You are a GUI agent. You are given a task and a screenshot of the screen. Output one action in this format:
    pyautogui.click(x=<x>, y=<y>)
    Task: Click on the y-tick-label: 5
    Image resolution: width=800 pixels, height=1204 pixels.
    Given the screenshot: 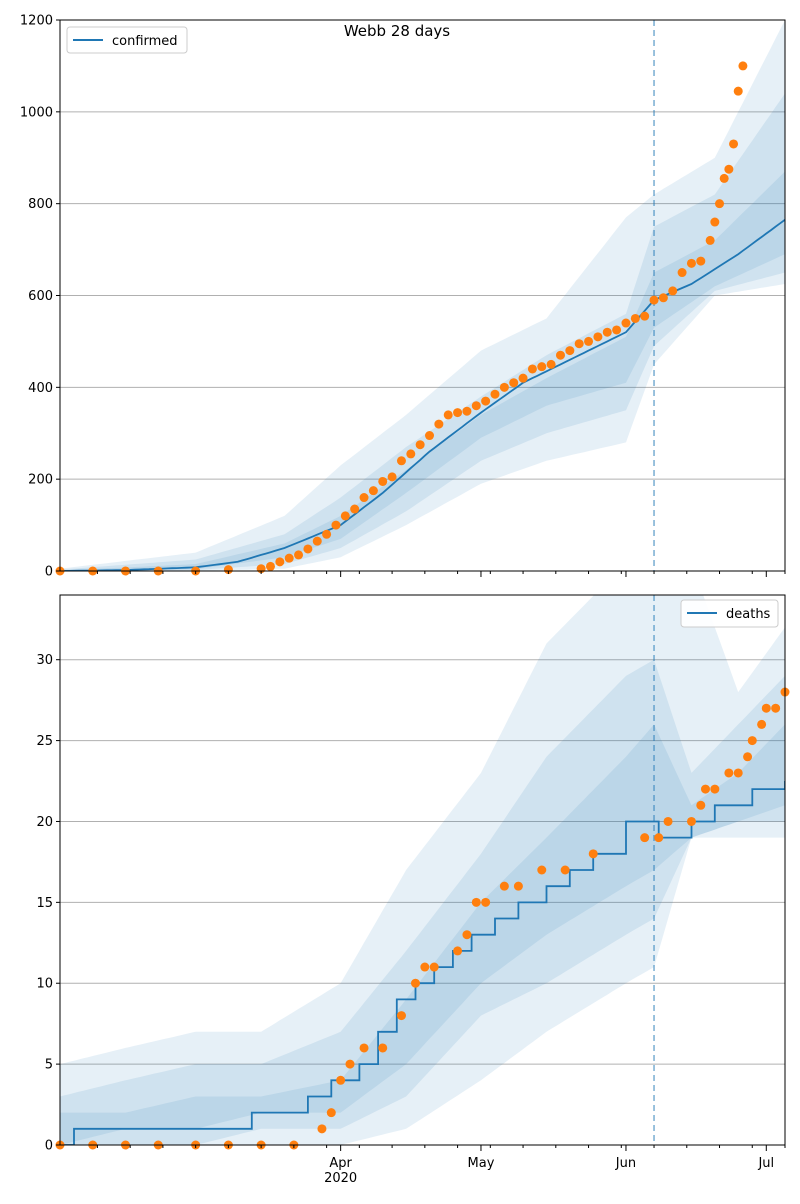 What is the action you would take?
    pyautogui.click(x=49, y=1065)
    